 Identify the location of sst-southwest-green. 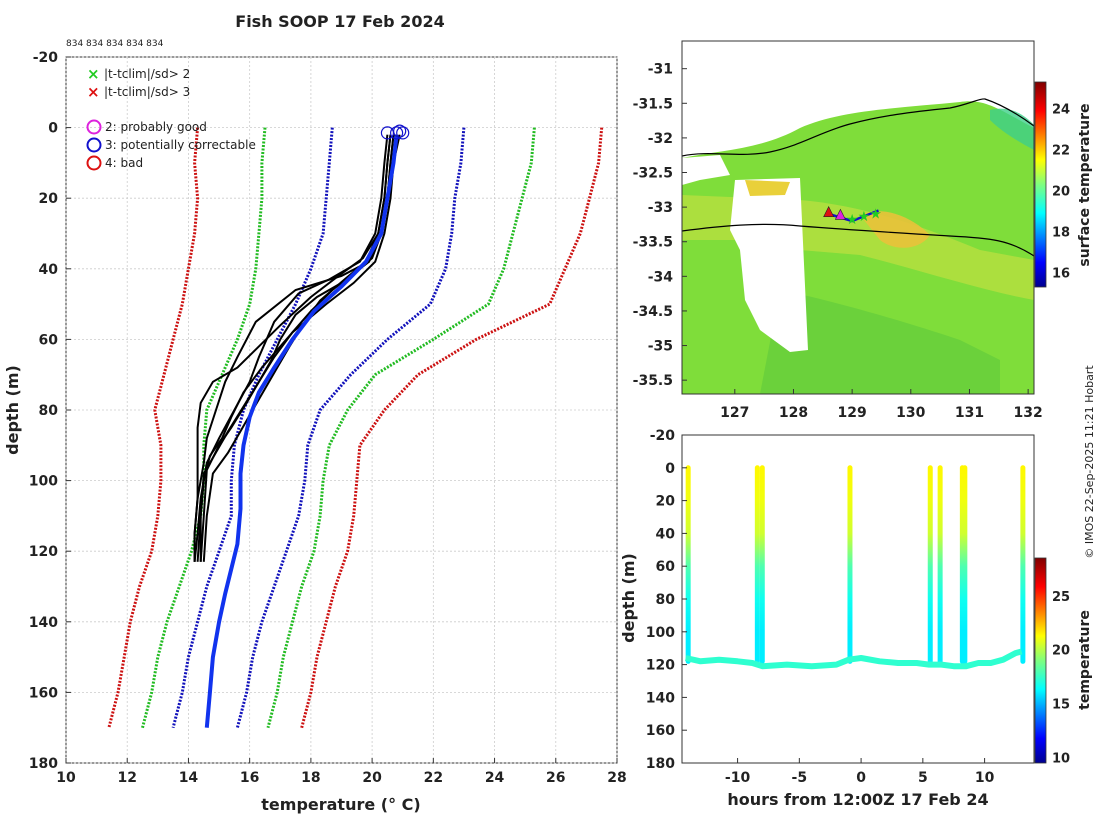
(880, 342).